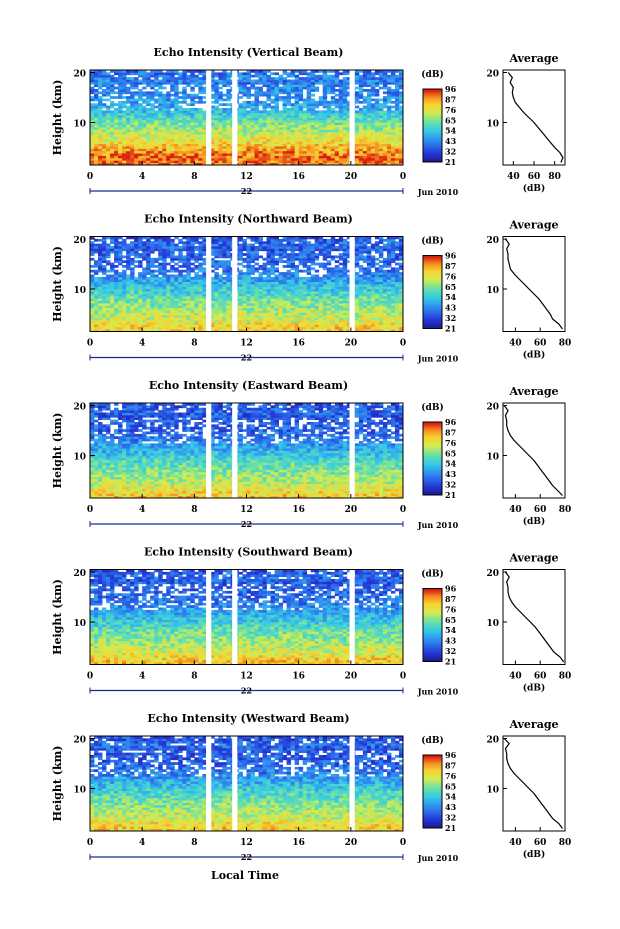  Describe the element at coordinates (432, 125) in the screenshot. I see `colorbar-frame` at that location.